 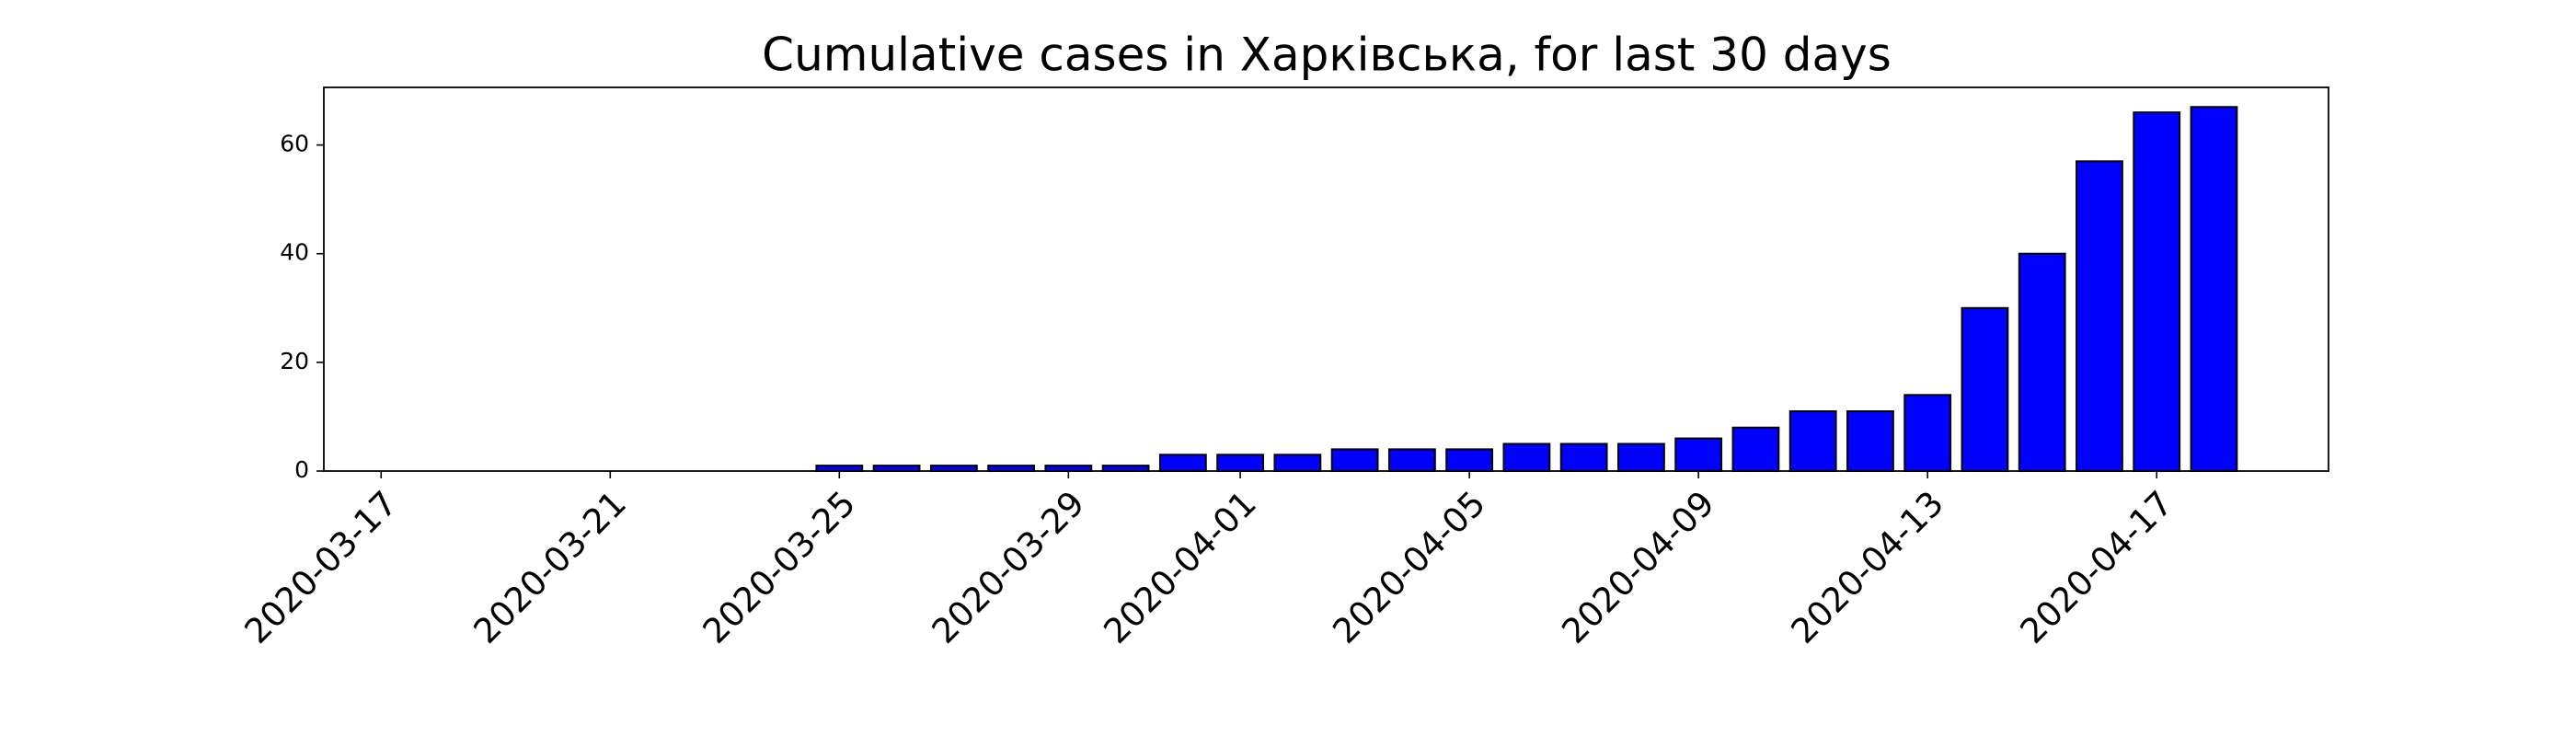 I want to click on x-tick-label: 2020-04-09, so click(x=1638, y=566).